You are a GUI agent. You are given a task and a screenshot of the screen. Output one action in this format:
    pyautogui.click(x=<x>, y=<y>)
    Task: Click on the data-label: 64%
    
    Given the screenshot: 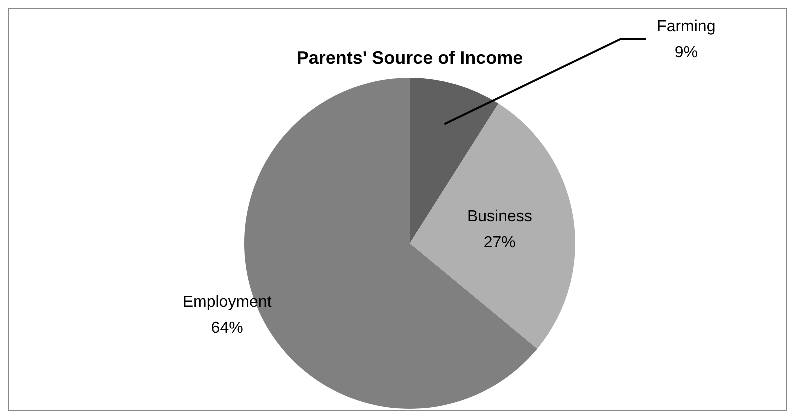 What is the action you would take?
    pyautogui.click(x=227, y=328)
    